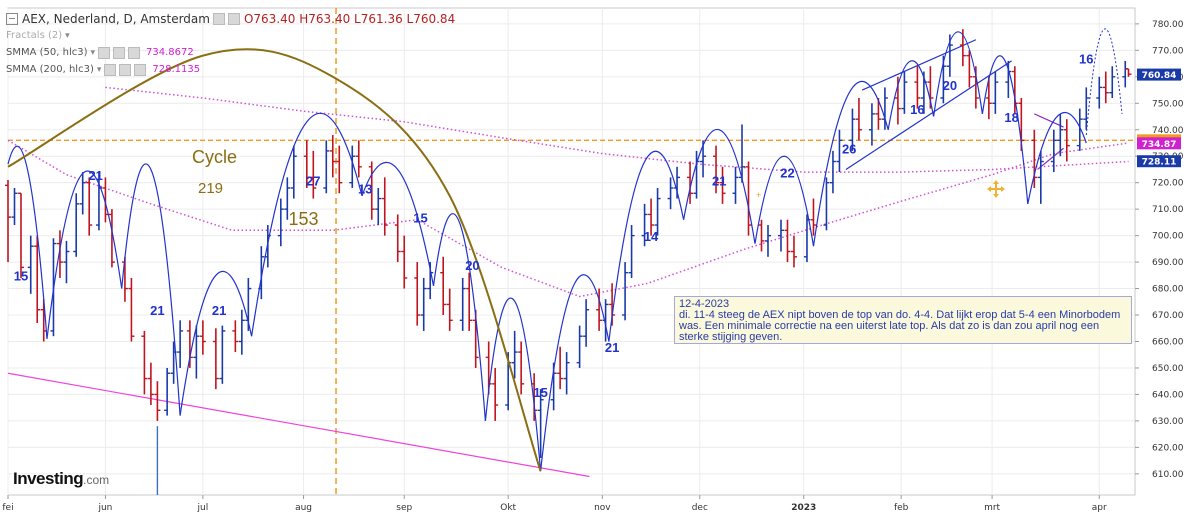  Describe the element at coordinates (1168, 51) in the screenshot. I see `y-tick-label: 770.00` at that location.